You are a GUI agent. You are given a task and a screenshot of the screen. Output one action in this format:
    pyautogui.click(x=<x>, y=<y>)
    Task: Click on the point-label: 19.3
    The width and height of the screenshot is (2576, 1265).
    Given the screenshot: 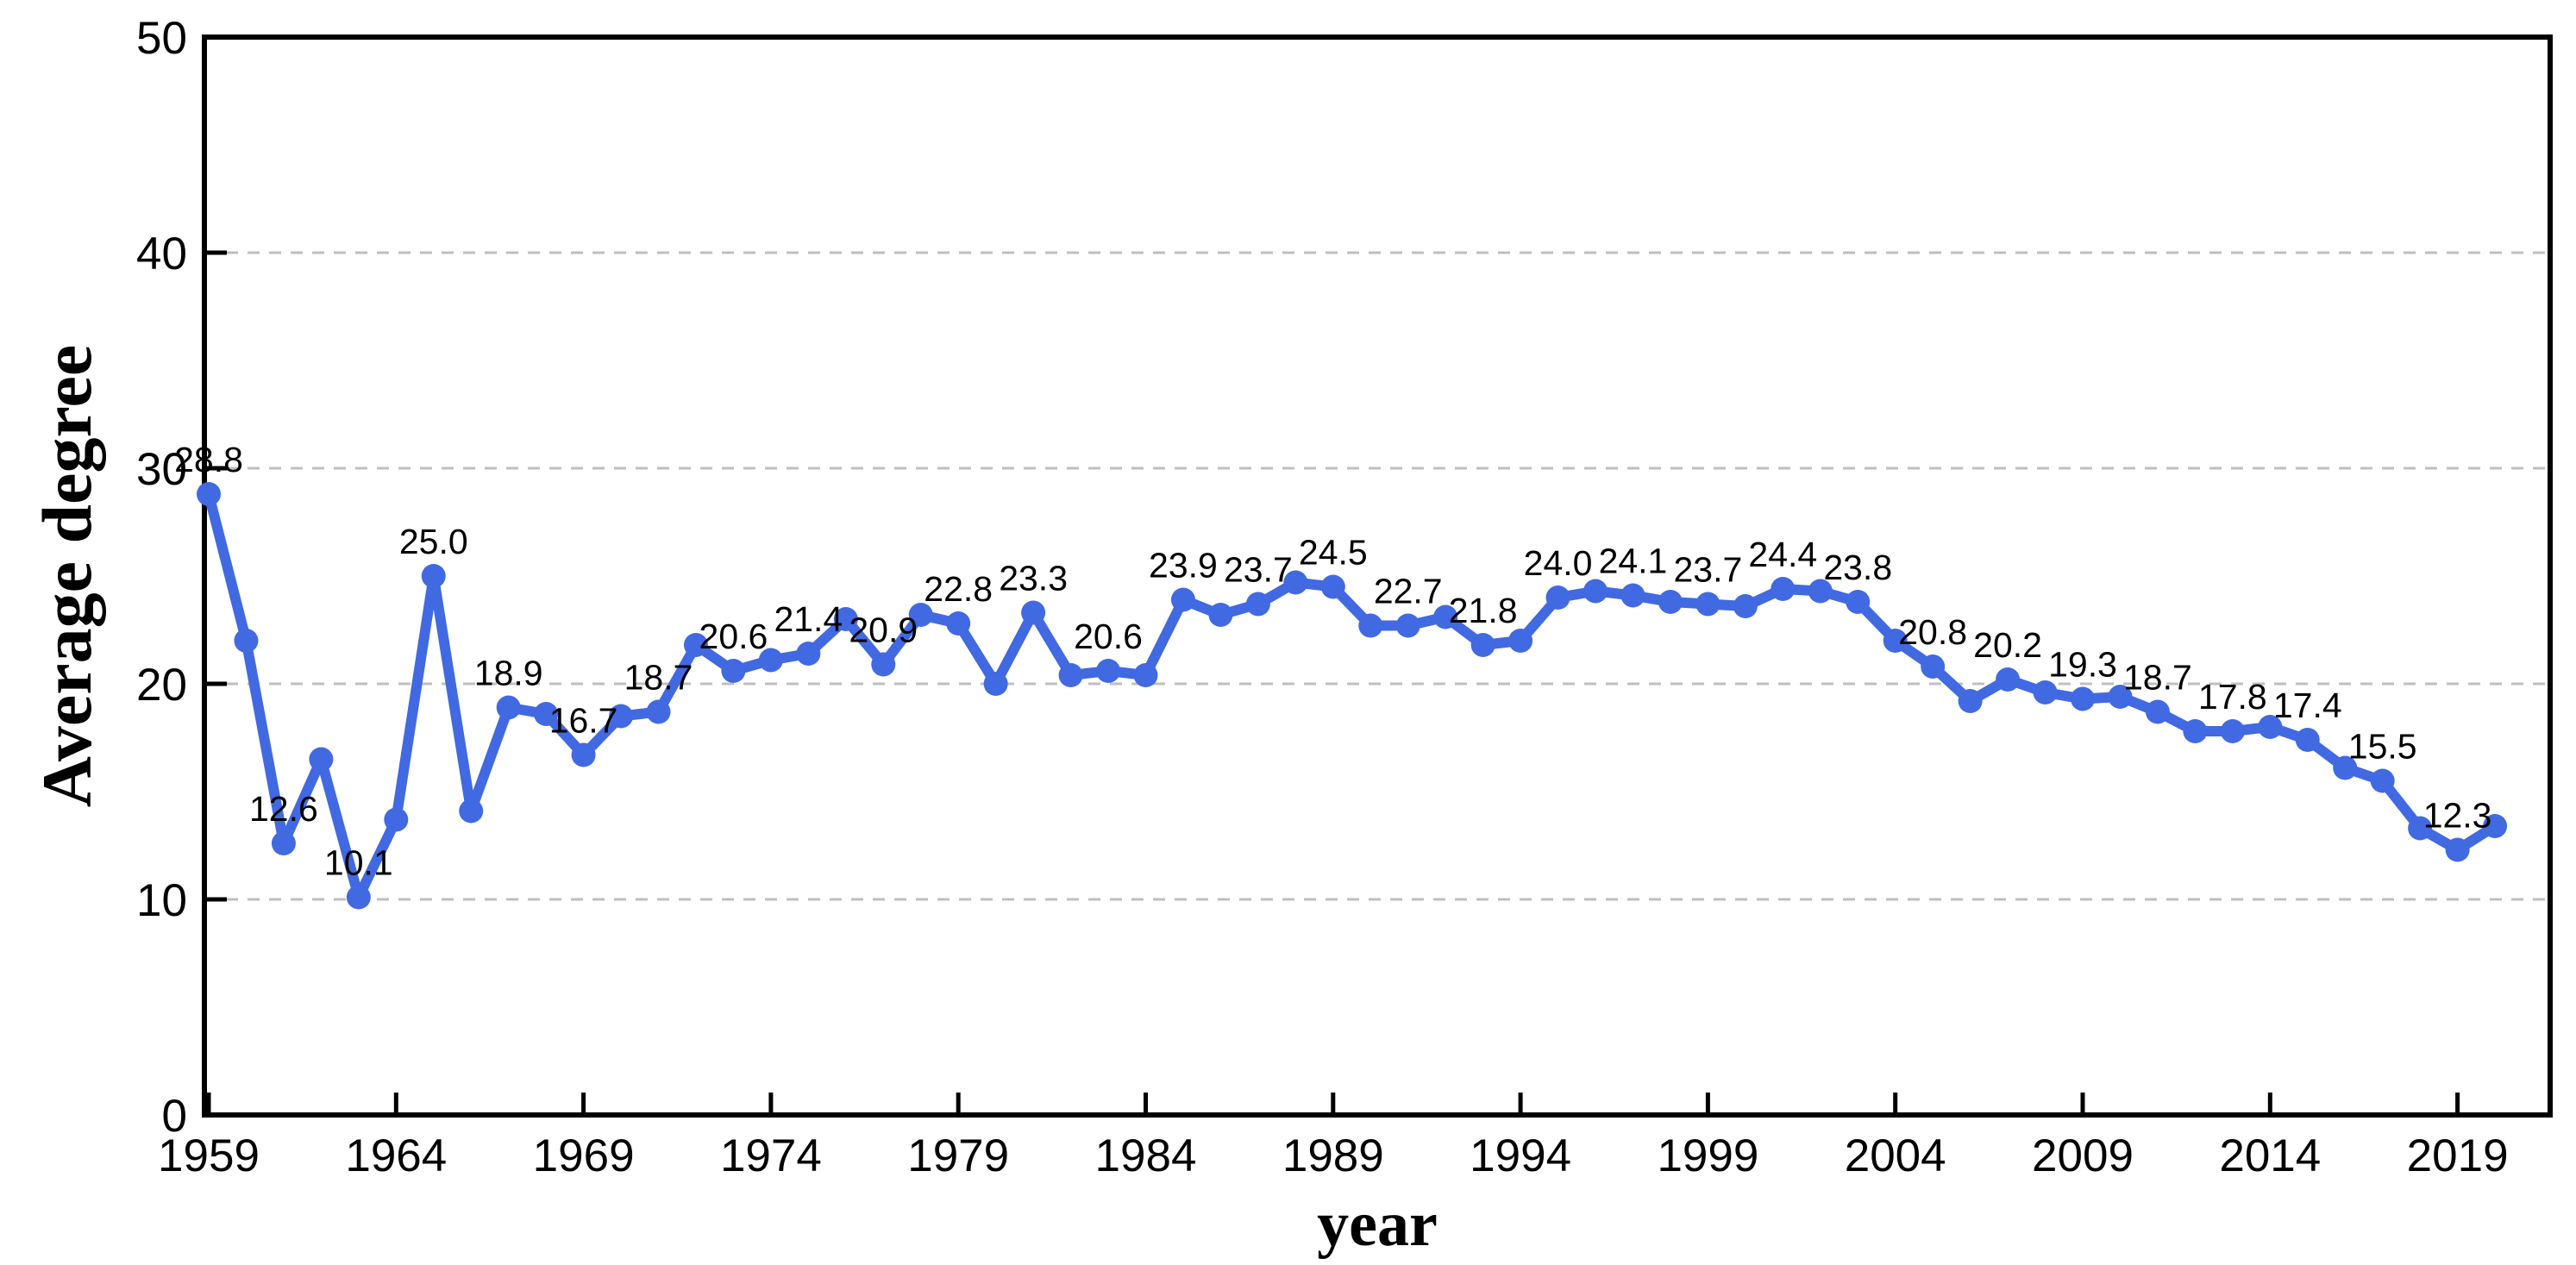 What is the action you would take?
    pyautogui.click(x=2082, y=665)
    